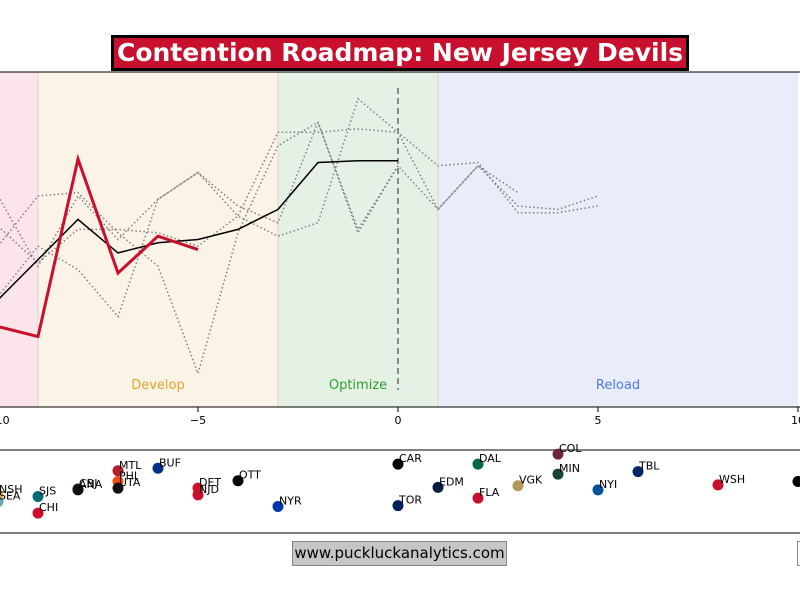 Image resolution: width=800 pixels, height=600 pixels. What do you see at coordinates (570, 448) in the screenshot?
I see `team-label-col: COL` at bounding box center [570, 448].